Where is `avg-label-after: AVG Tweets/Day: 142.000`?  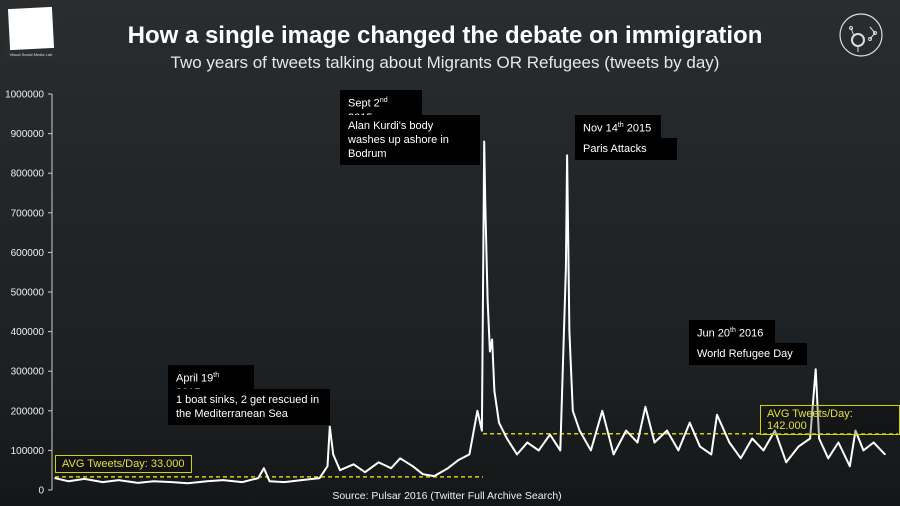
avg-label-after: AVG Tweets/Day: 142.000 is located at coordinates (830, 420).